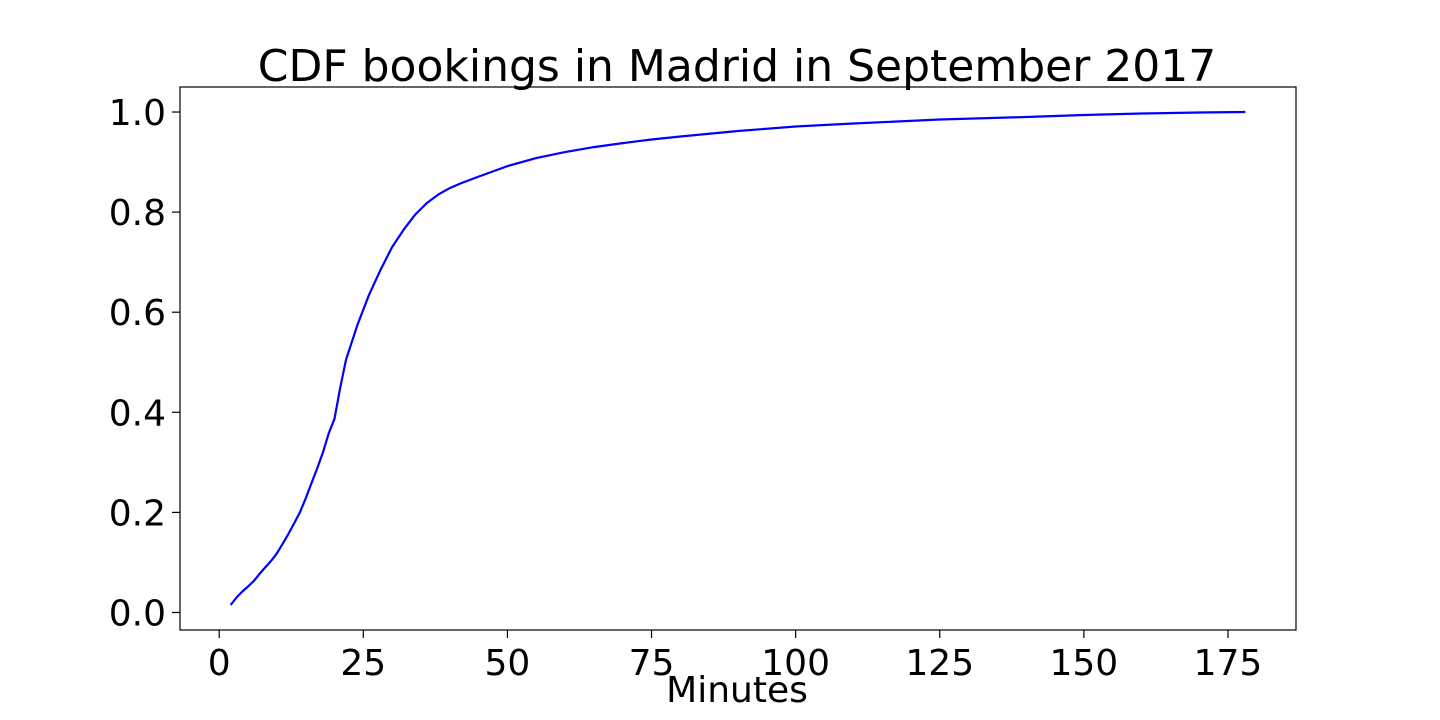 Image resolution: width=1440 pixels, height=720 pixels. I want to click on x-axis-ticks: 0 25 50 75 100 125 150 175, so click(735, 657).